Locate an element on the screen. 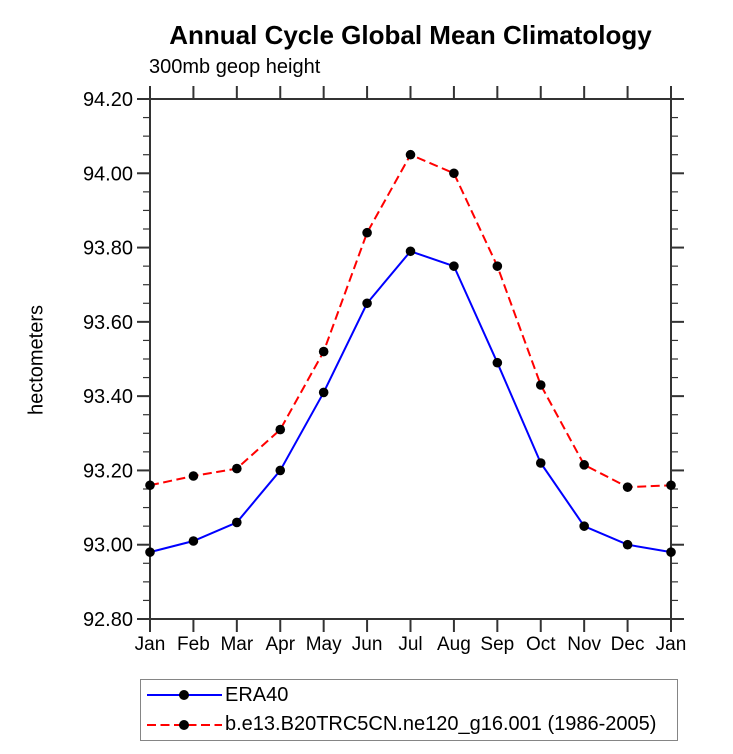 This screenshot has height=754, width=733. era40-line-sample-icon is located at coordinates (184, 695).